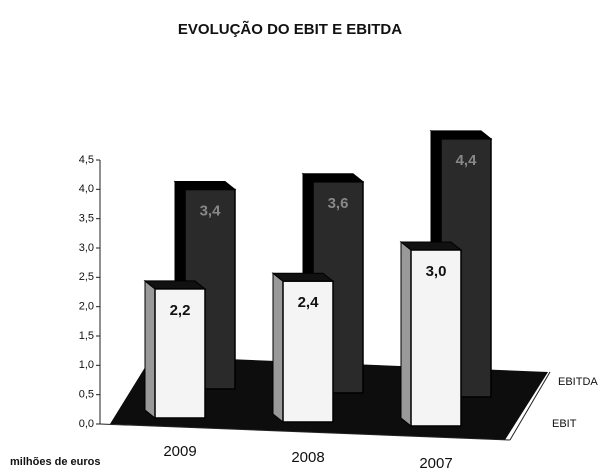  Describe the element at coordinates (435, 463) in the screenshot. I see `x-tick-label: 2007` at that location.